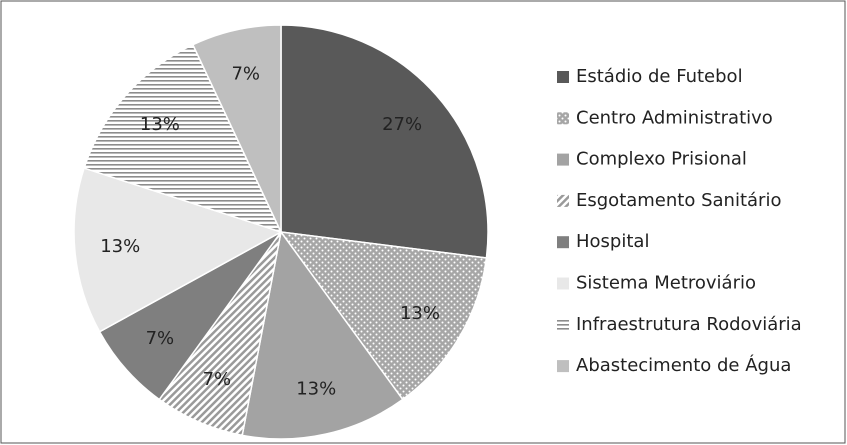 The height and width of the screenshot is (445, 847). What do you see at coordinates (612, 241) in the screenshot?
I see `legend-label: Hospital` at bounding box center [612, 241].